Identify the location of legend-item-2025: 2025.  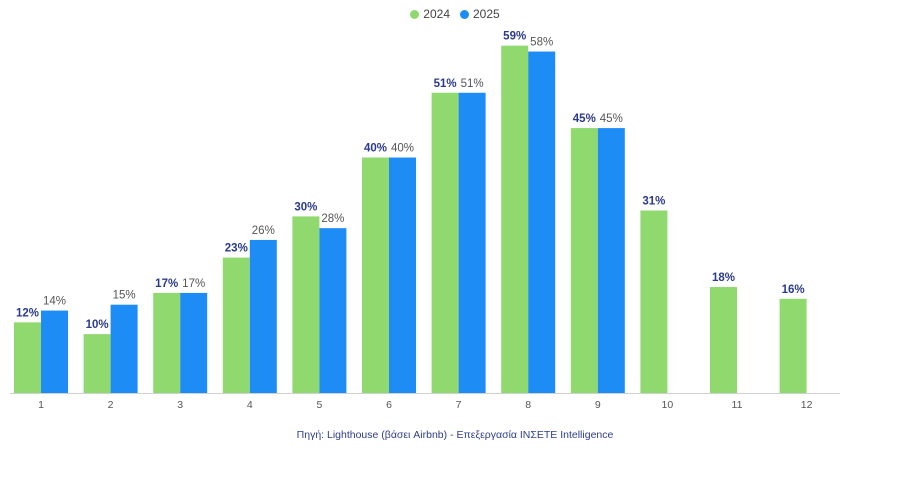
(480, 14).